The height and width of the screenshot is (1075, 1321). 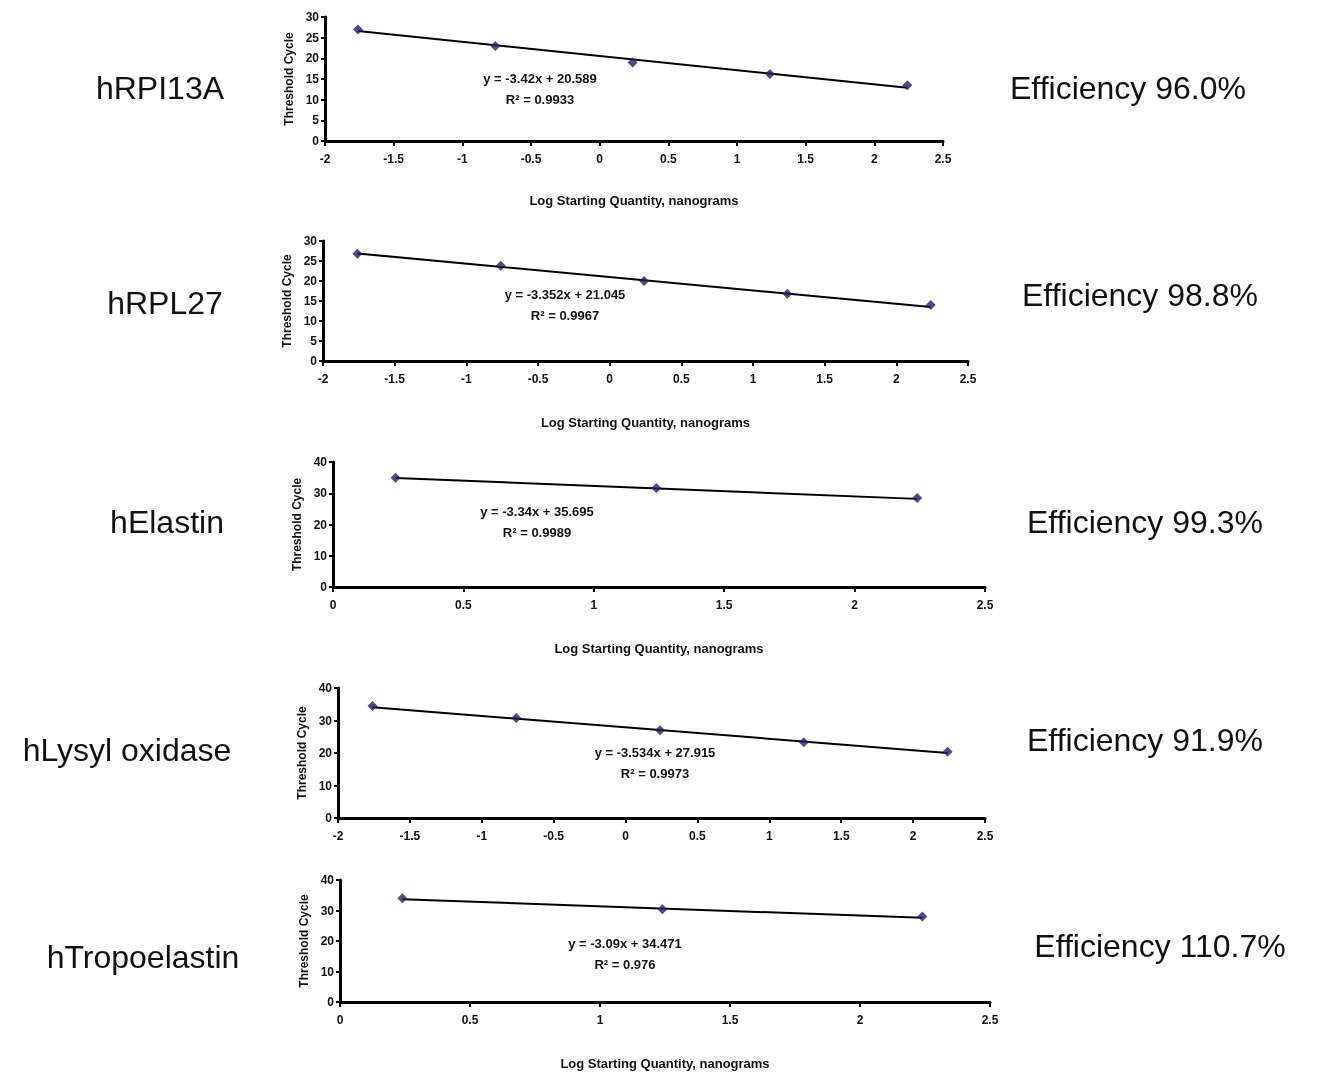 What do you see at coordinates (160, 88) in the screenshot?
I see `text: hRPI13A` at bounding box center [160, 88].